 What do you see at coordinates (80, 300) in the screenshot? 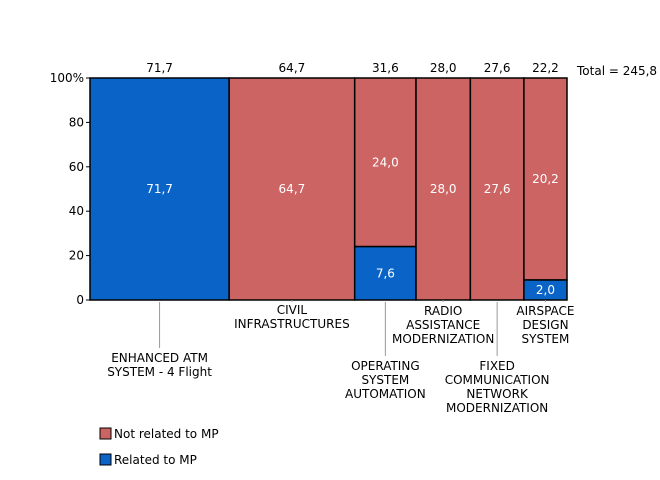
I see `y-tick-label: 0` at bounding box center [80, 300].